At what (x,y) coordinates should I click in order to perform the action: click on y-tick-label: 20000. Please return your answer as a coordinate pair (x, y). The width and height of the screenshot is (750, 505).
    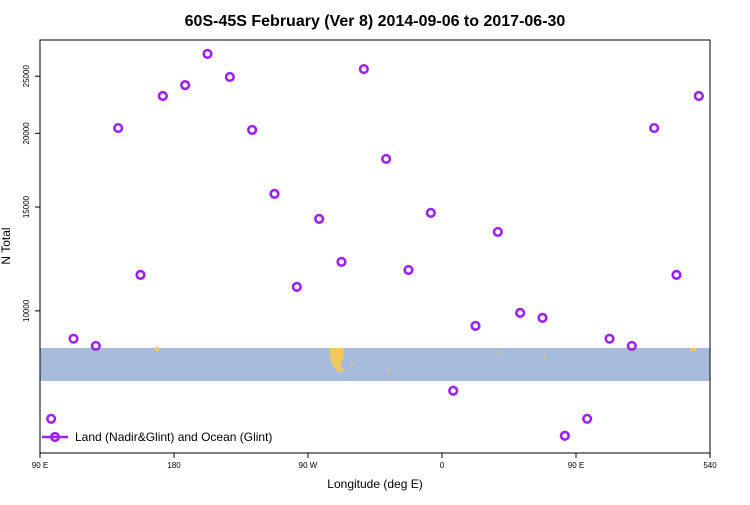
    Looking at the image, I should click on (26, 133).